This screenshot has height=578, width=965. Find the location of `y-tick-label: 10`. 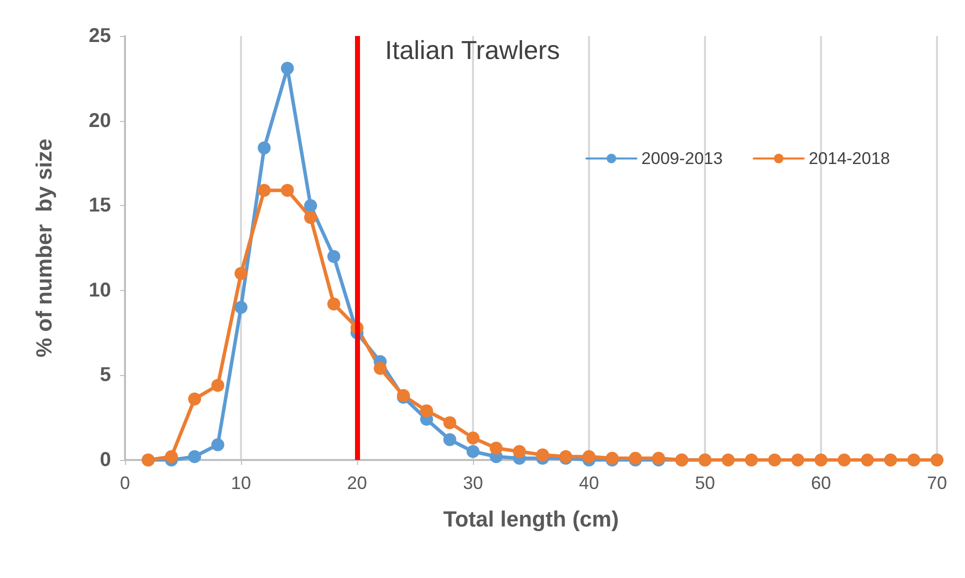

y-tick-label: 10 is located at coordinates (99, 290).